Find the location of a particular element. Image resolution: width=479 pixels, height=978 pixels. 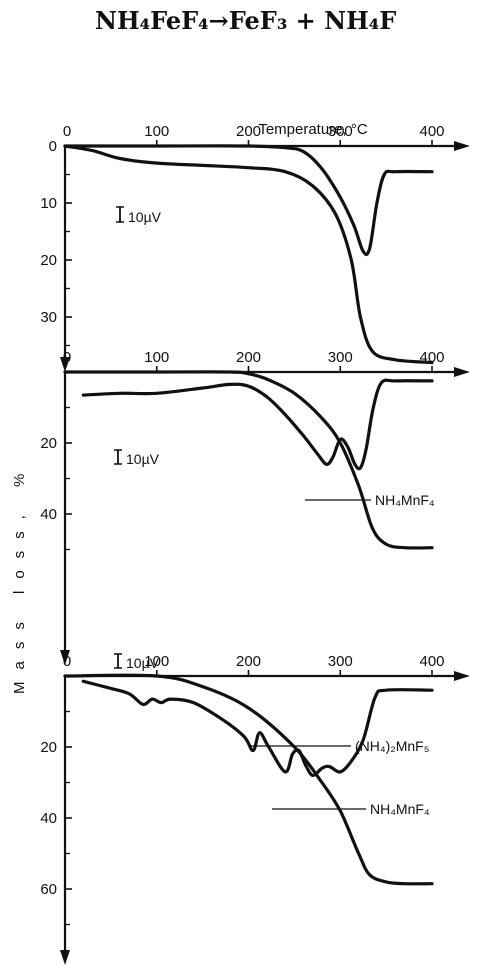

panel-2-curve-label: NH₄MnF₄ is located at coordinates (405, 500).